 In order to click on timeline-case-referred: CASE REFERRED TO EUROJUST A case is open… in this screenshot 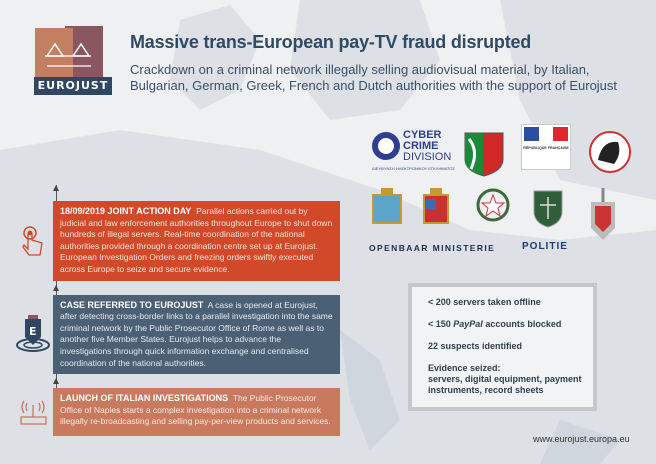, I will do `click(196, 334)`.